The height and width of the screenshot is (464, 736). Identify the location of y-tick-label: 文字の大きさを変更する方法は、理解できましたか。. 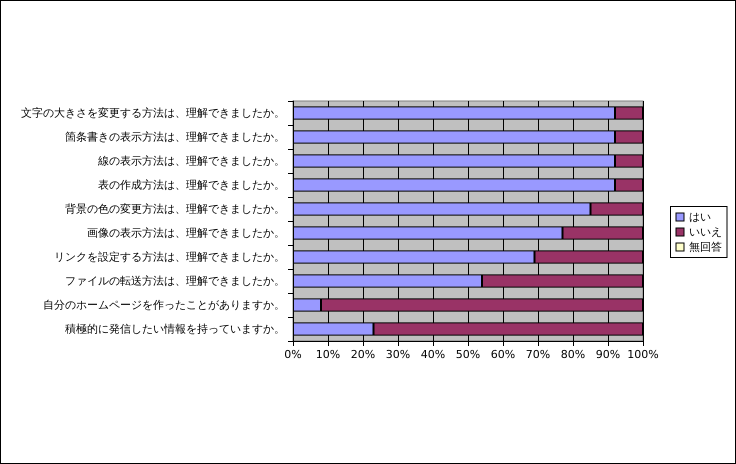
(153, 113).